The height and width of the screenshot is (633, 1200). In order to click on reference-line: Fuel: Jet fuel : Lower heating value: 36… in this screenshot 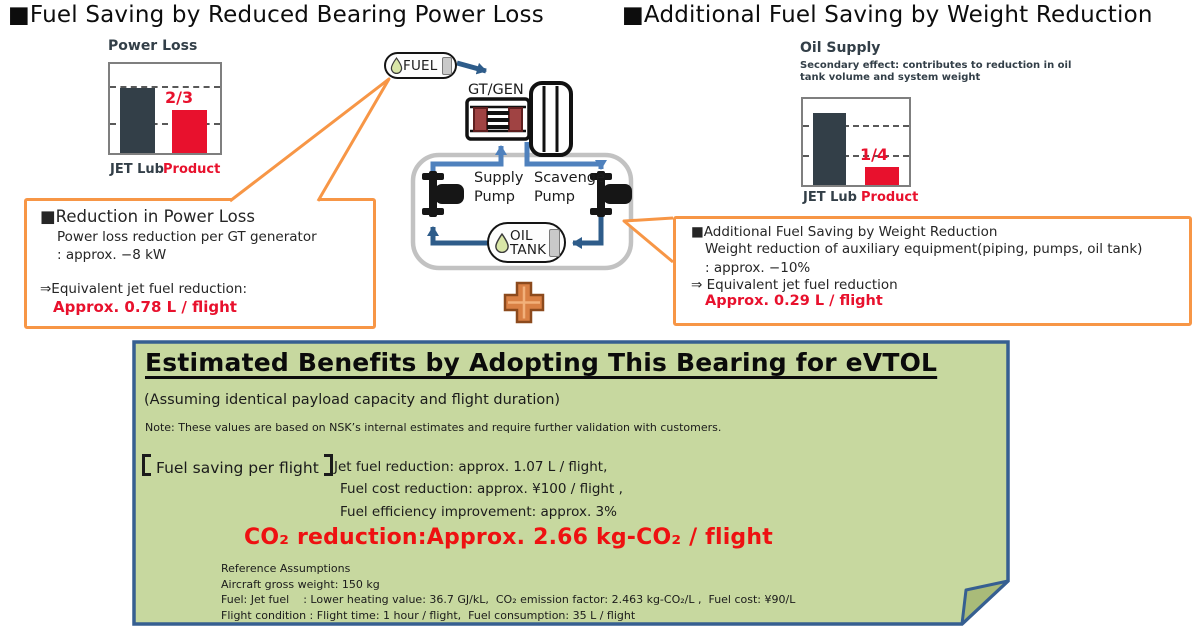, I will do `click(508, 600)`.